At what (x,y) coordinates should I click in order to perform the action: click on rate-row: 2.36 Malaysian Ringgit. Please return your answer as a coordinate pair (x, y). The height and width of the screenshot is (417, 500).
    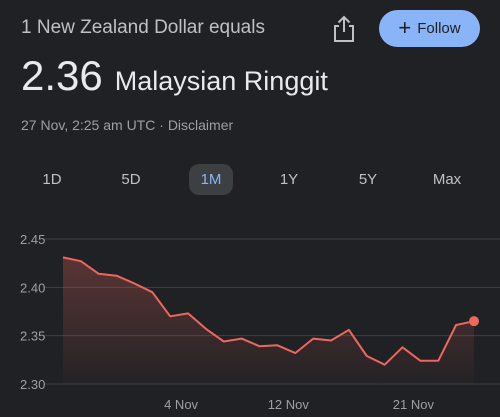
    Looking at the image, I should click on (174, 76).